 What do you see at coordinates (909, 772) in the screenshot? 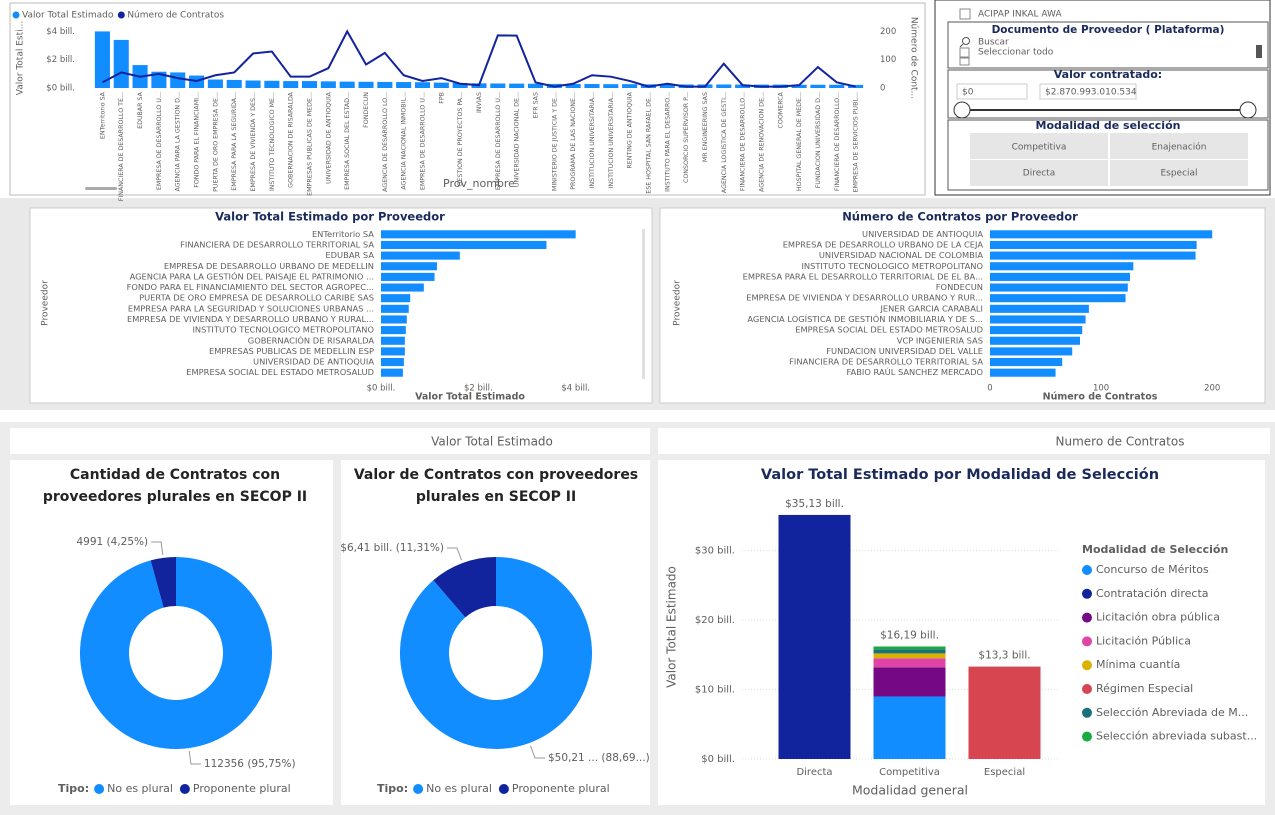
I see `x-tick-label: Competitiva` at bounding box center [909, 772].